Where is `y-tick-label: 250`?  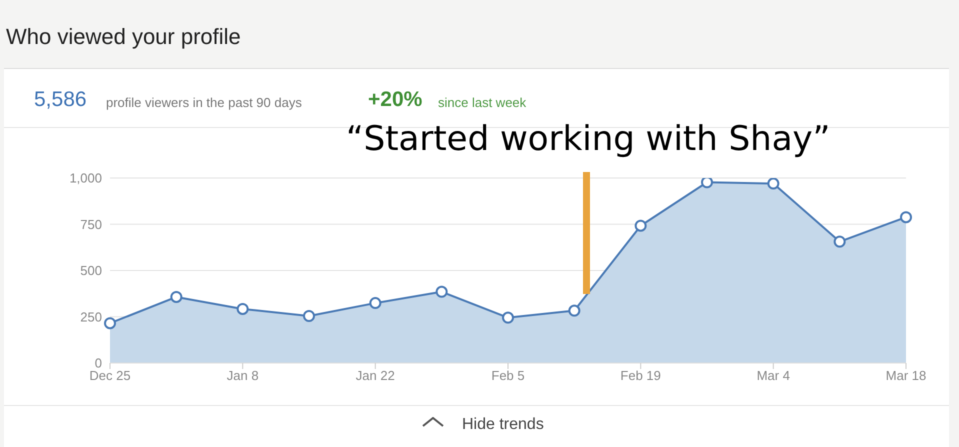
y-tick-label: 250 is located at coordinates (91, 316).